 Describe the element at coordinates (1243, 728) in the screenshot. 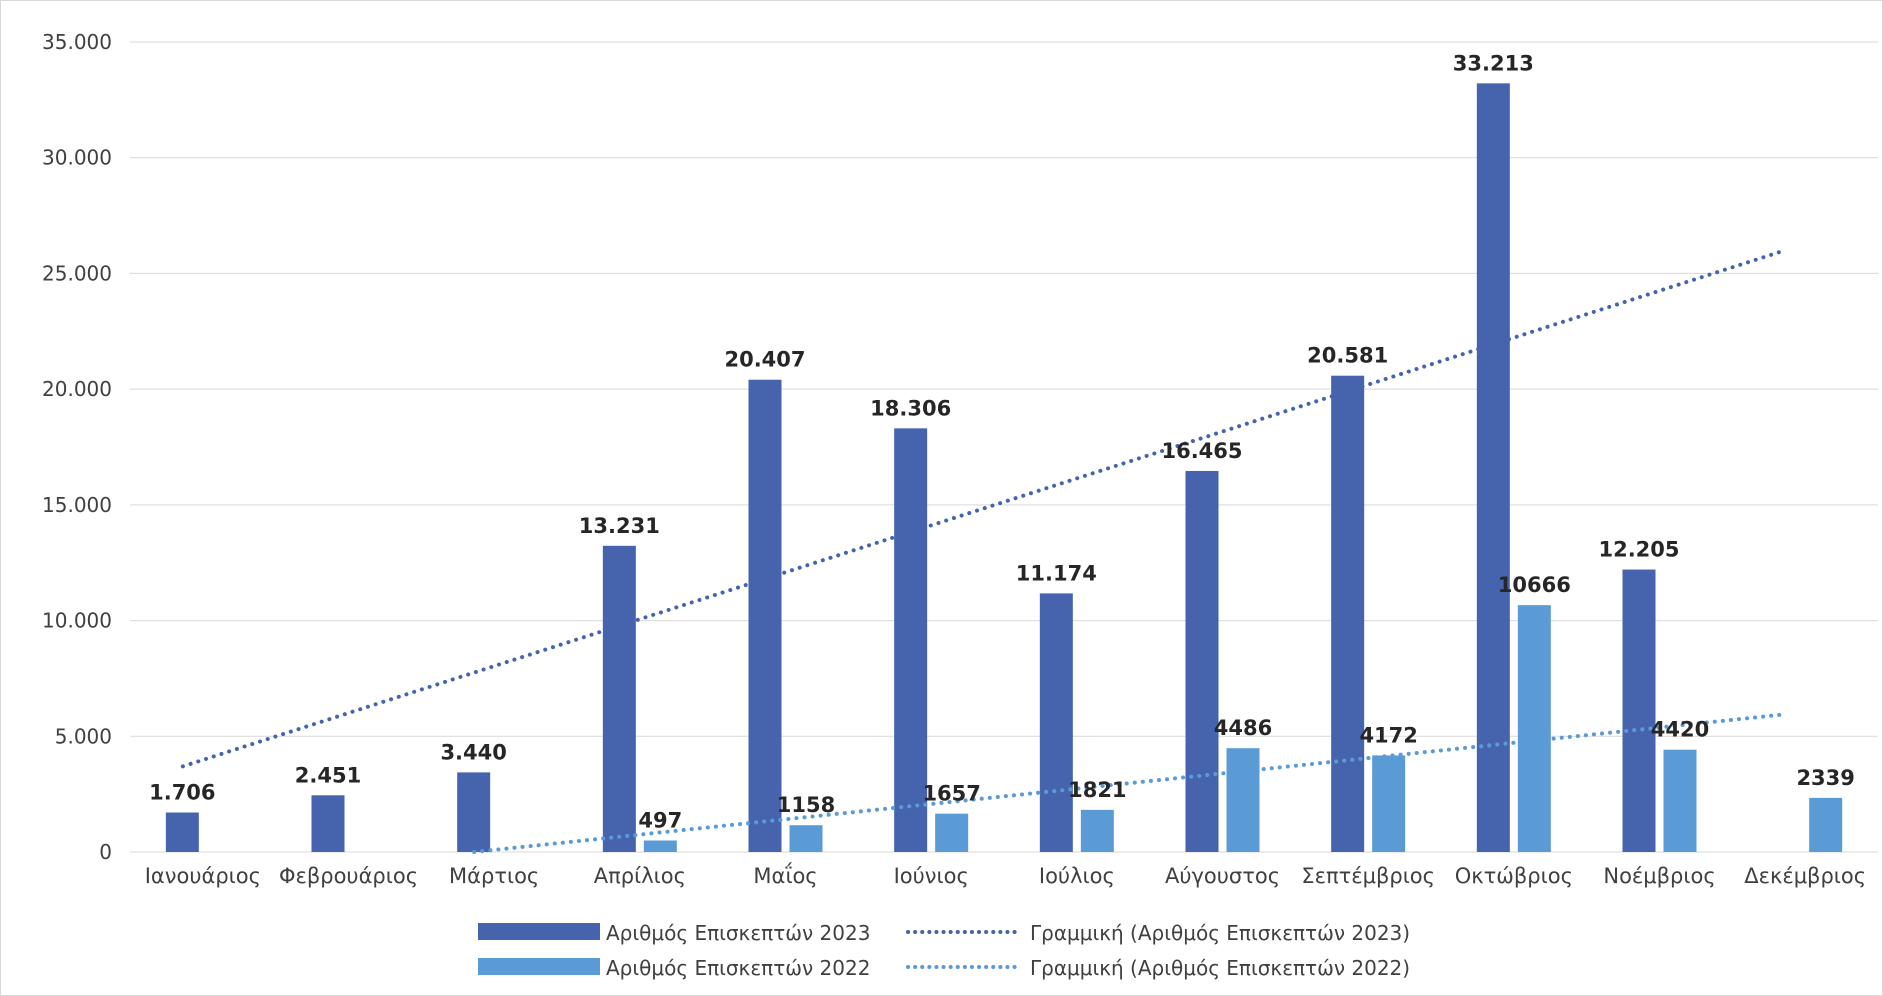

I see `data-label-2022: 4486` at that location.